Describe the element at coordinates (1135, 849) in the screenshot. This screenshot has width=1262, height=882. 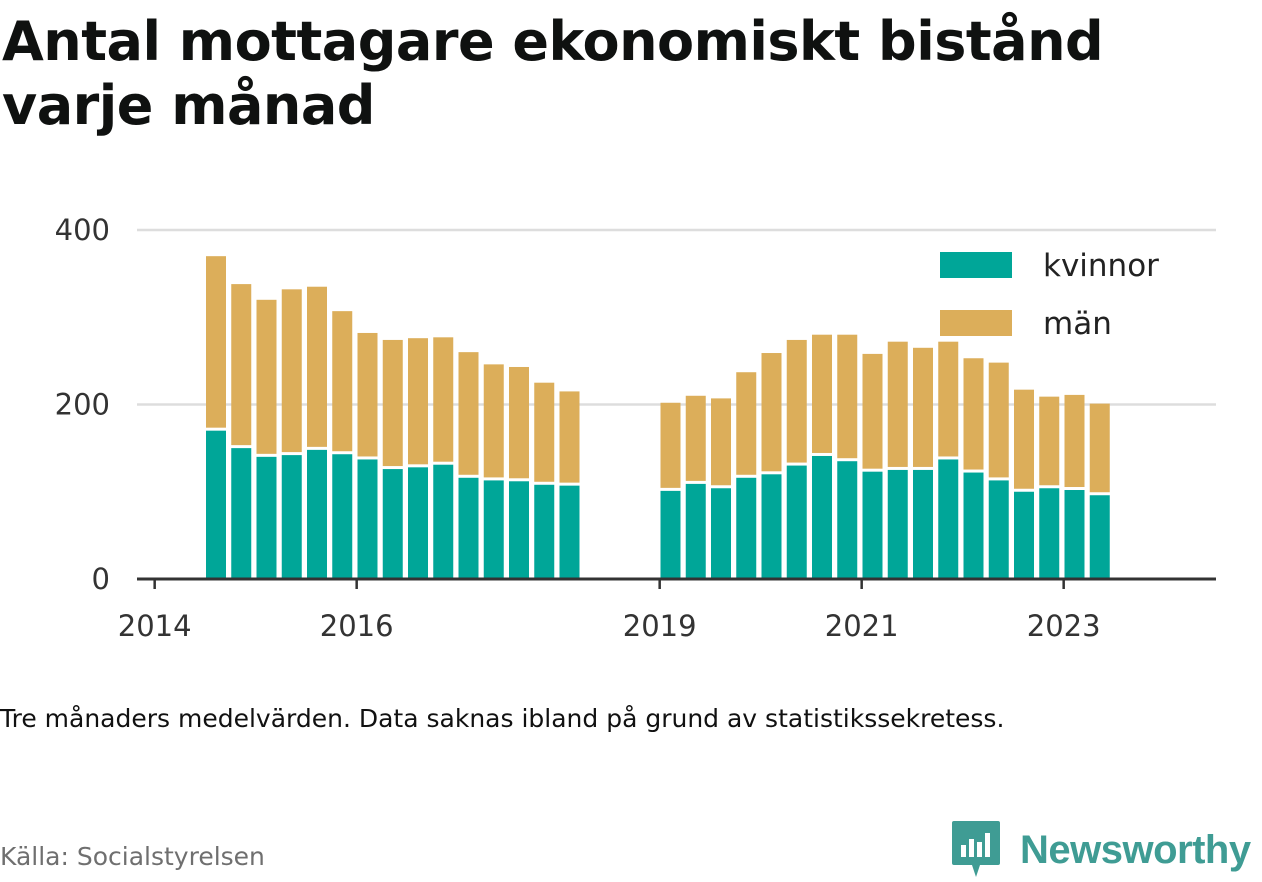
I see `brand-name: Newsworthy` at that location.